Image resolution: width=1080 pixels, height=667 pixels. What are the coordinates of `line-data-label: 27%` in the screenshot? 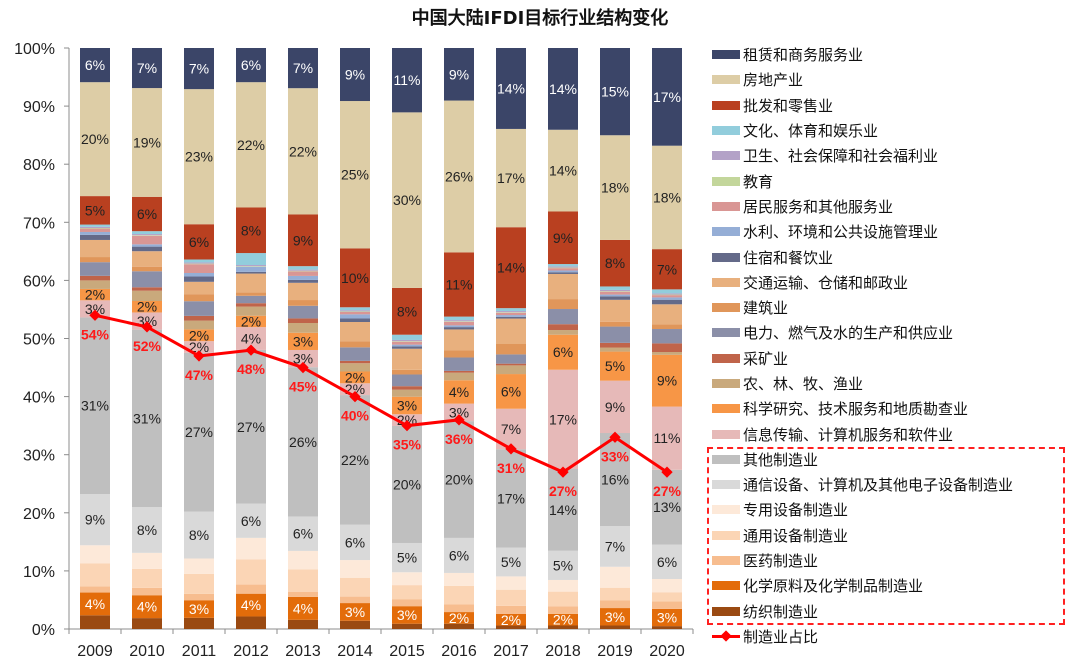 It's located at (667, 491).